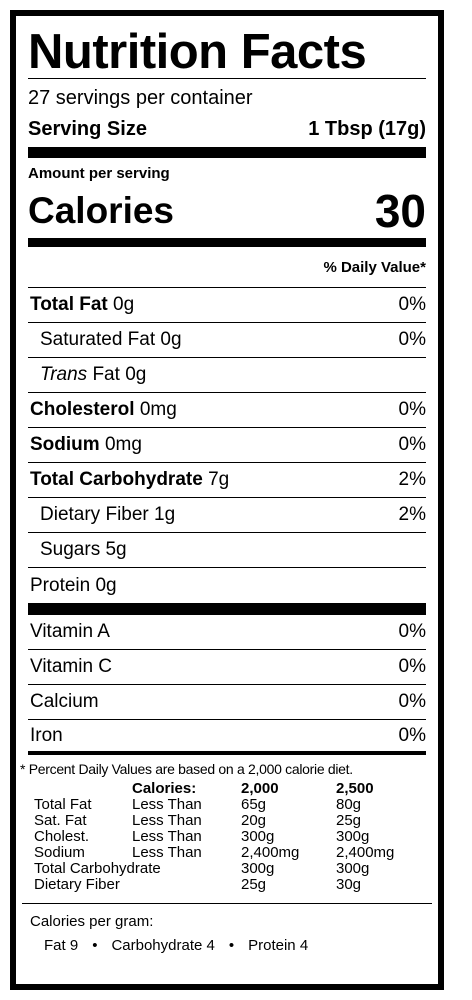 The width and height of the screenshot is (472, 1000). I want to click on serving-size-value: 1 Tbsp (17g), so click(367, 128).